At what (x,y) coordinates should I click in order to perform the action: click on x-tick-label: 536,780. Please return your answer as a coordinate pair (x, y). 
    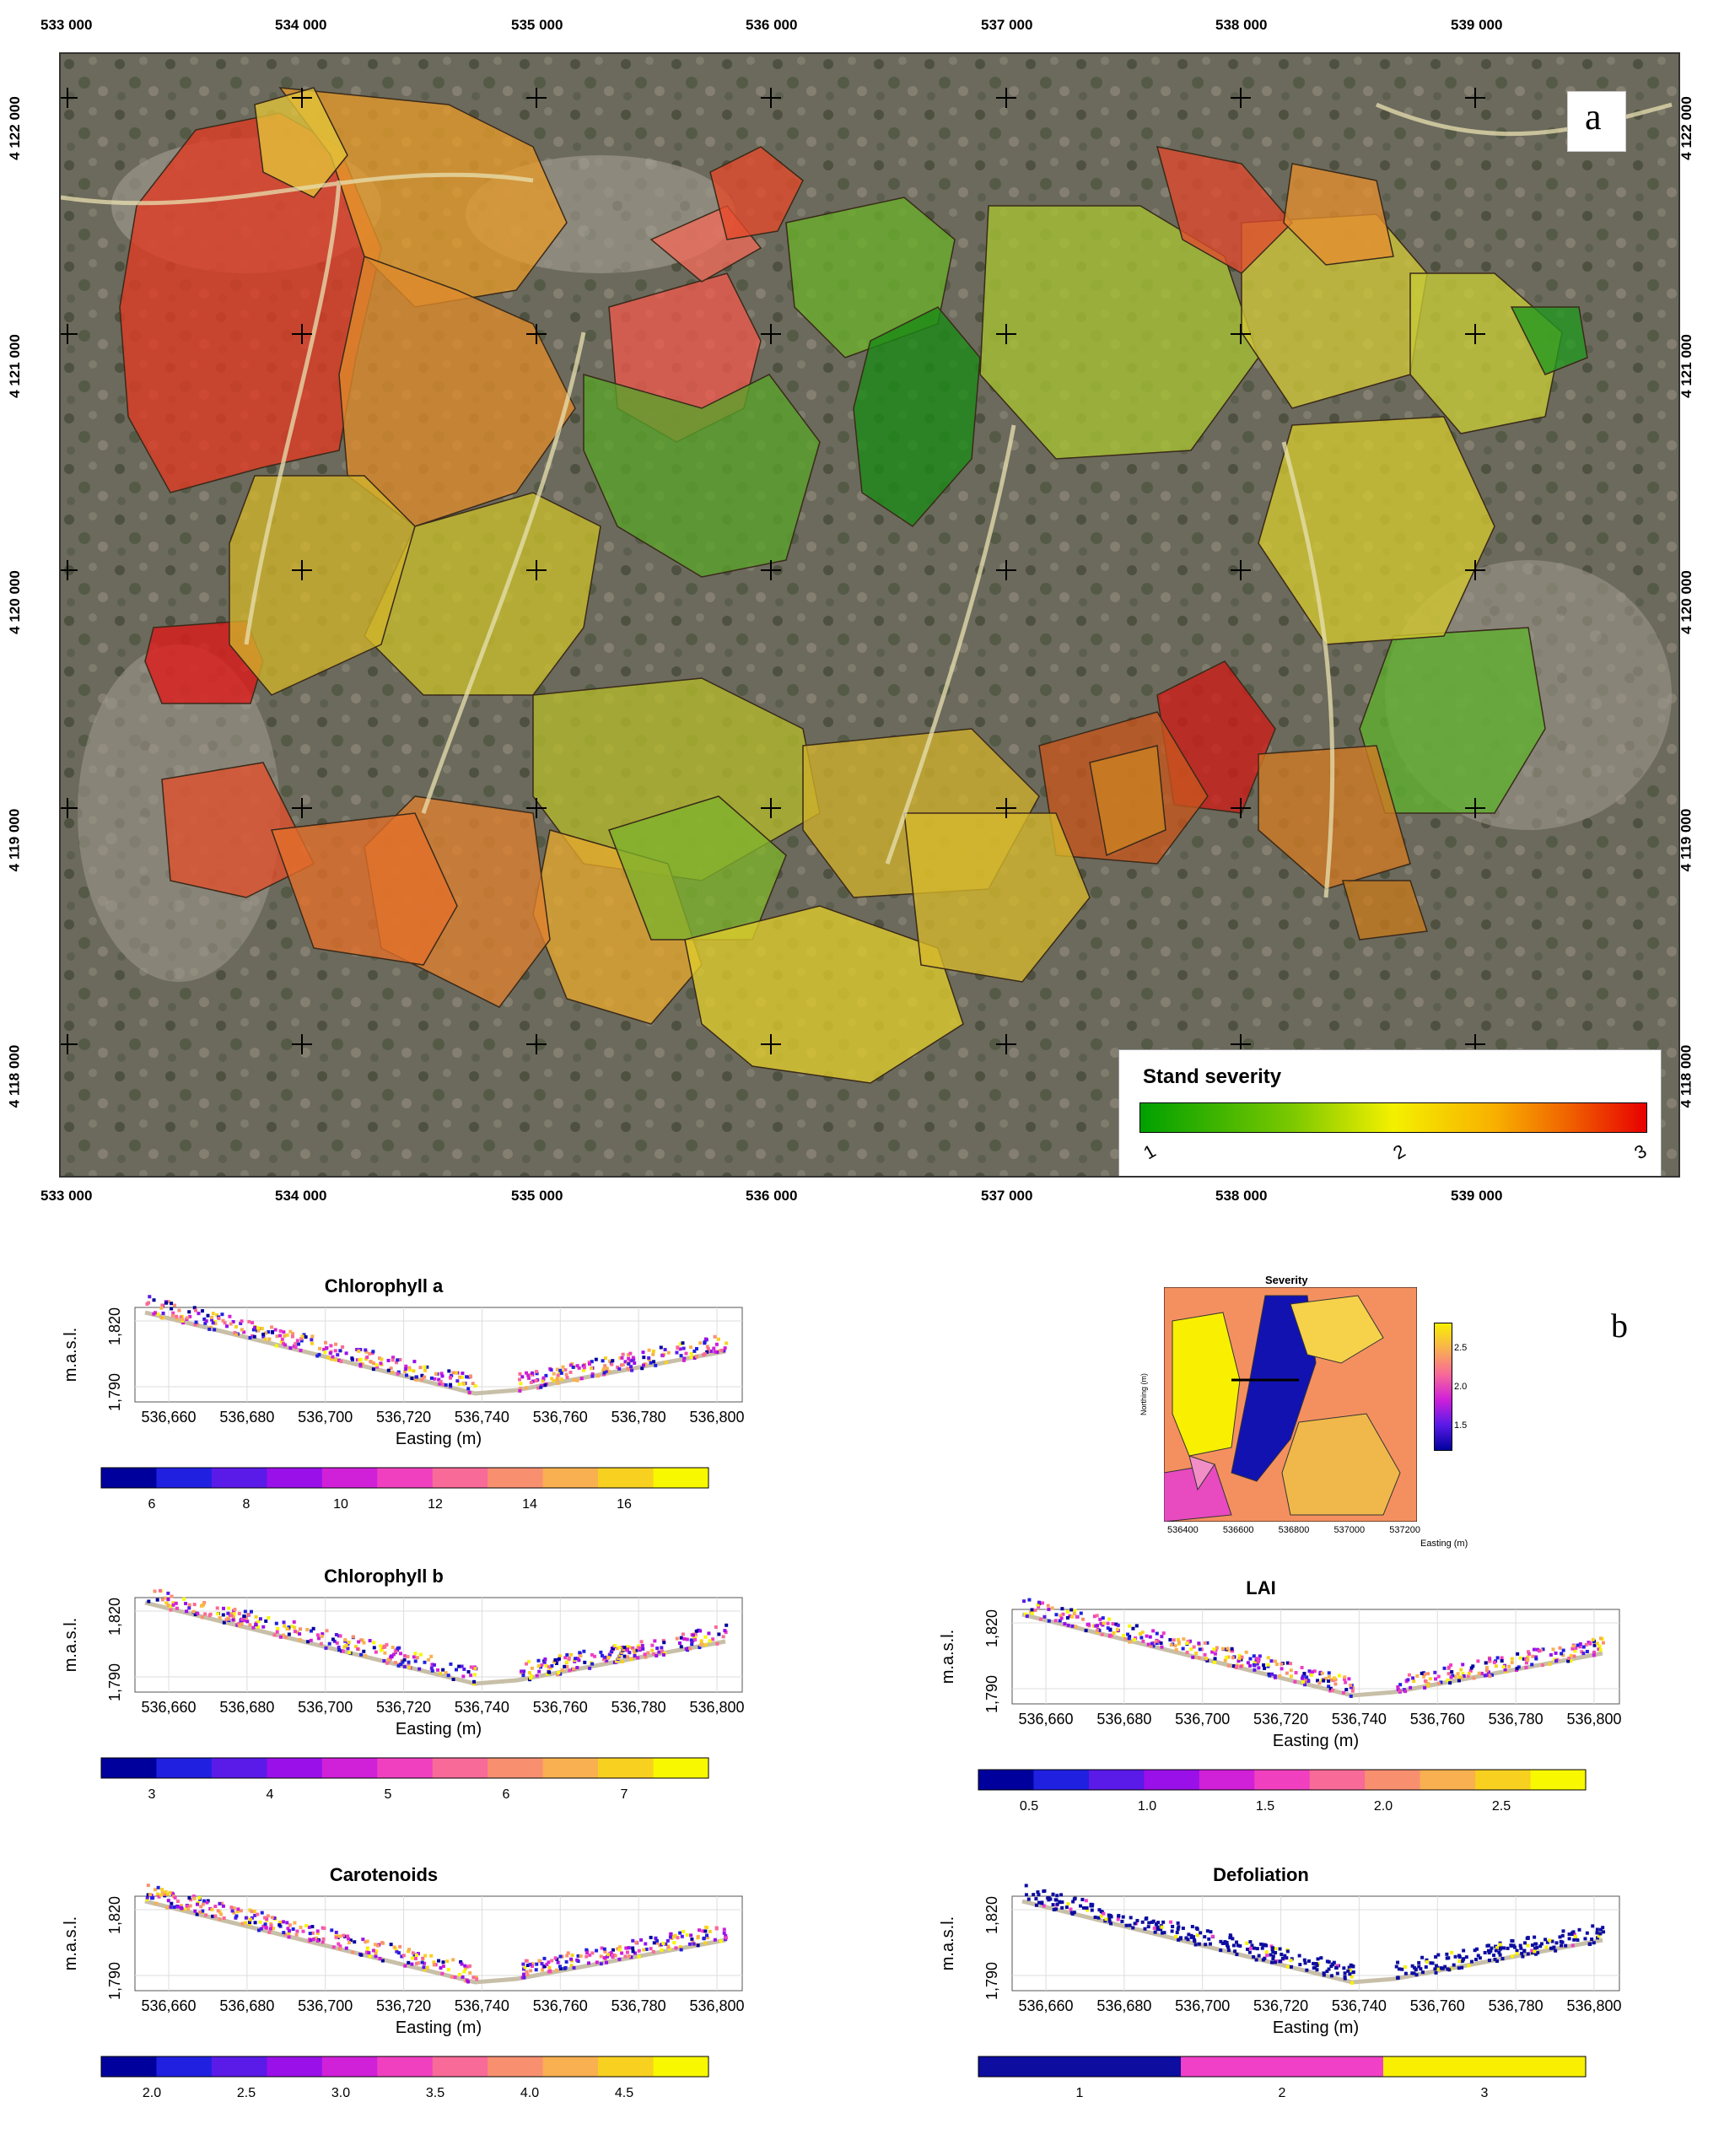
    Looking at the image, I should click on (1516, 1719).